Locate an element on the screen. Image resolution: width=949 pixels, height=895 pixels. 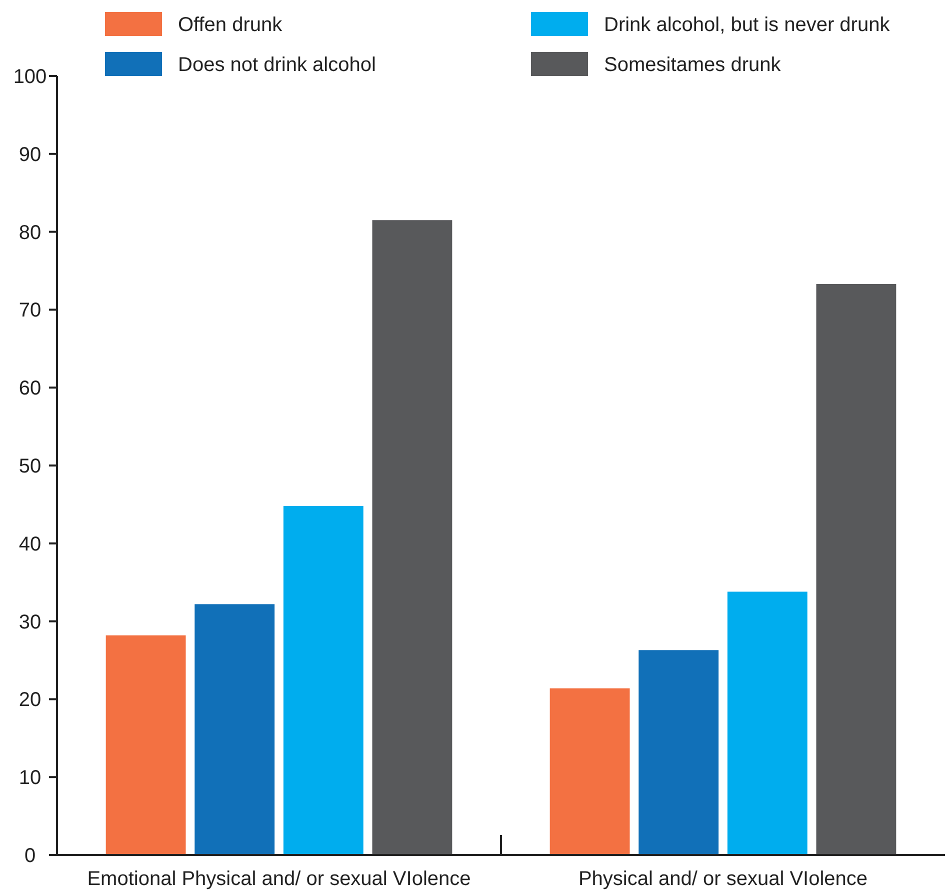
y-tick-label: 50 is located at coordinates (30, 467).